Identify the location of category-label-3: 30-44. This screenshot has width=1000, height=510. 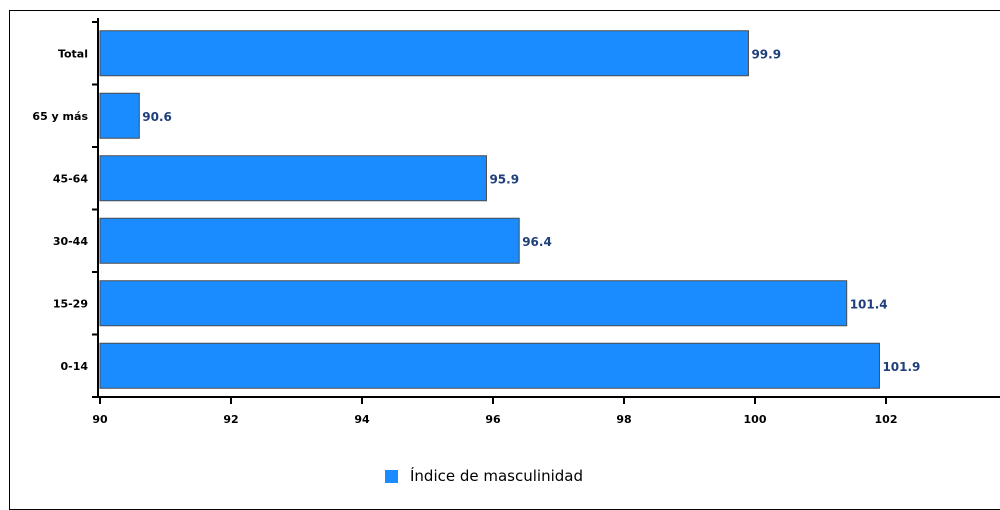
(71, 241).